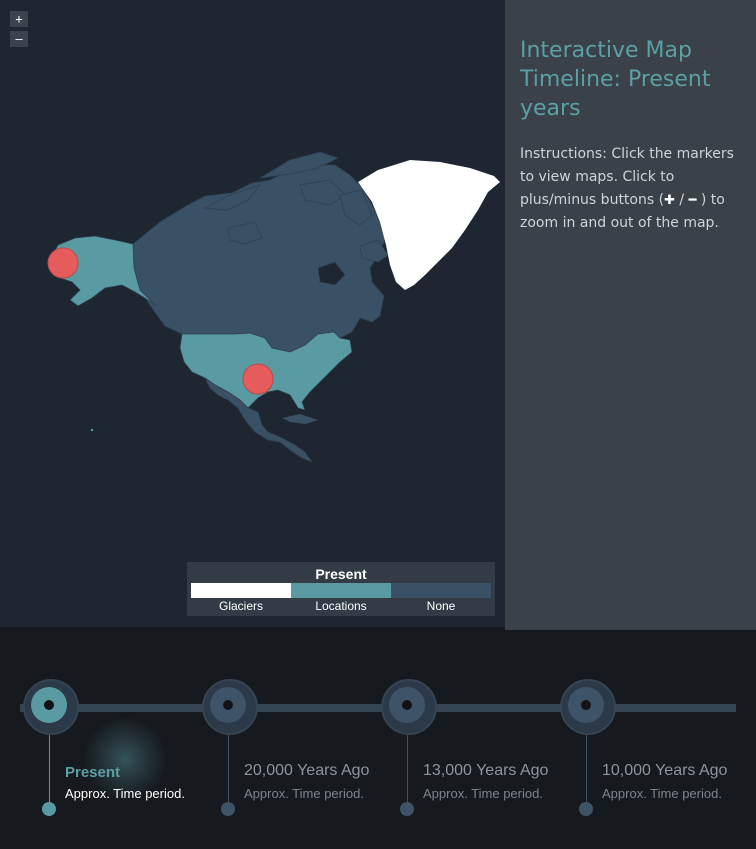  What do you see at coordinates (378, 708) in the screenshot?
I see `timeline-track` at bounding box center [378, 708].